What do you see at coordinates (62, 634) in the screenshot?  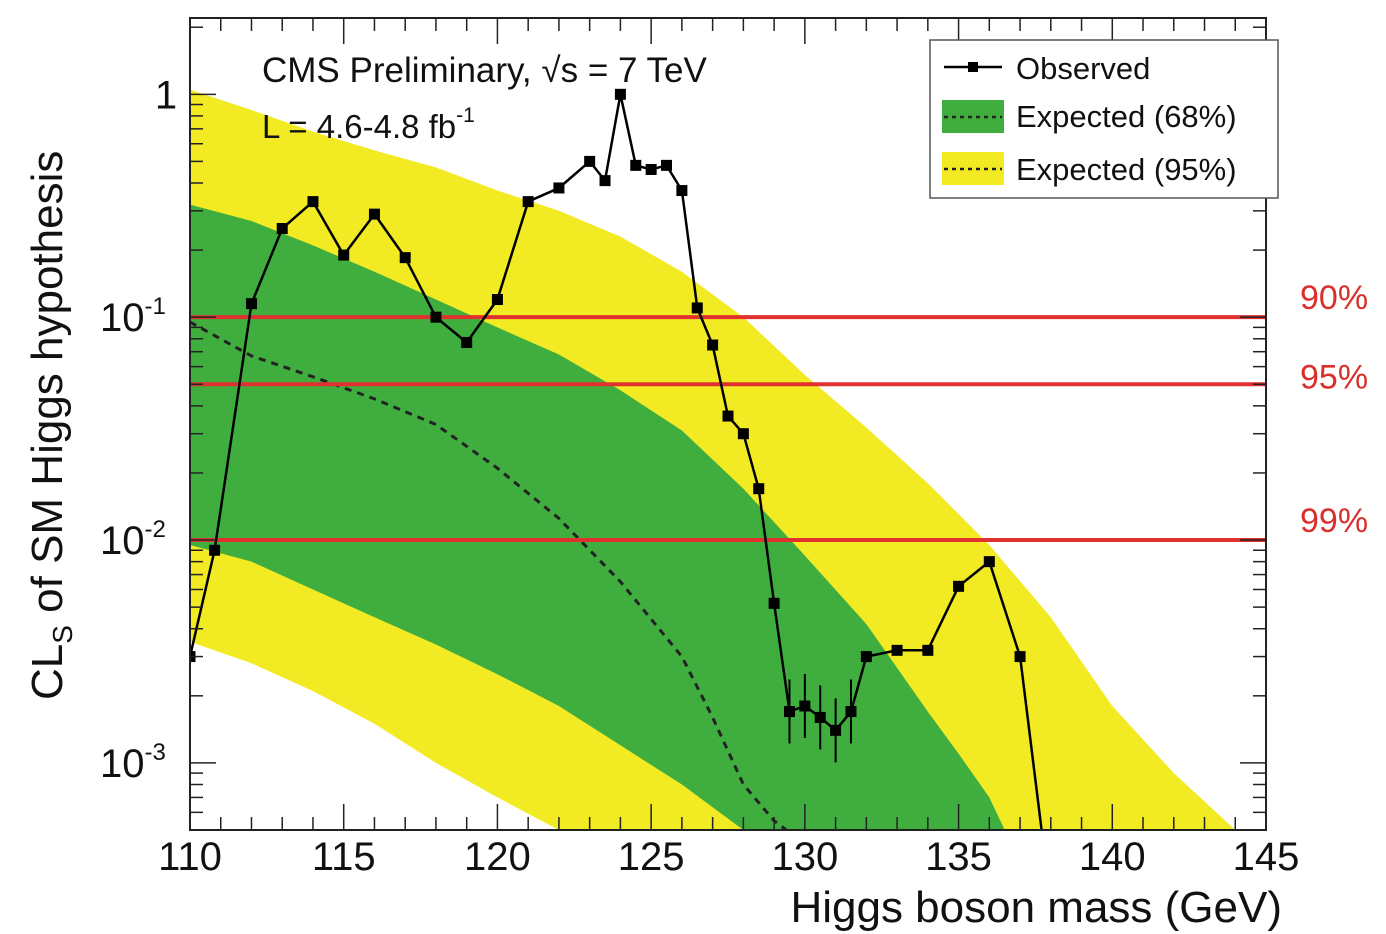 I see `y-axis-title-sub: S` at bounding box center [62, 634].